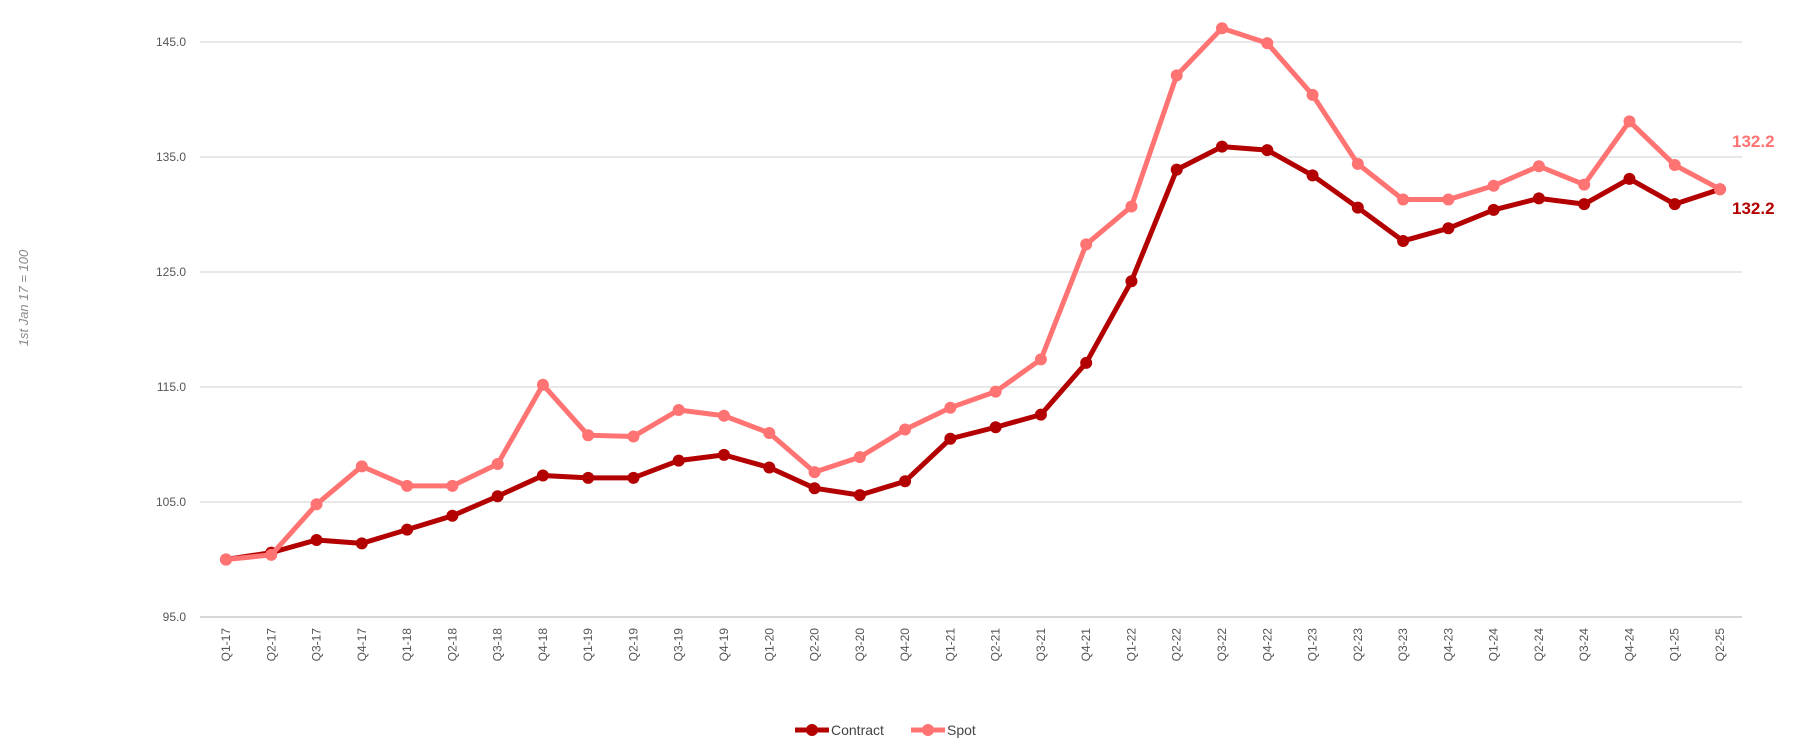 The height and width of the screenshot is (752, 1803). Describe the element at coordinates (996, 645) in the screenshot. I see `x-tick-label: Q2-21` at that location.